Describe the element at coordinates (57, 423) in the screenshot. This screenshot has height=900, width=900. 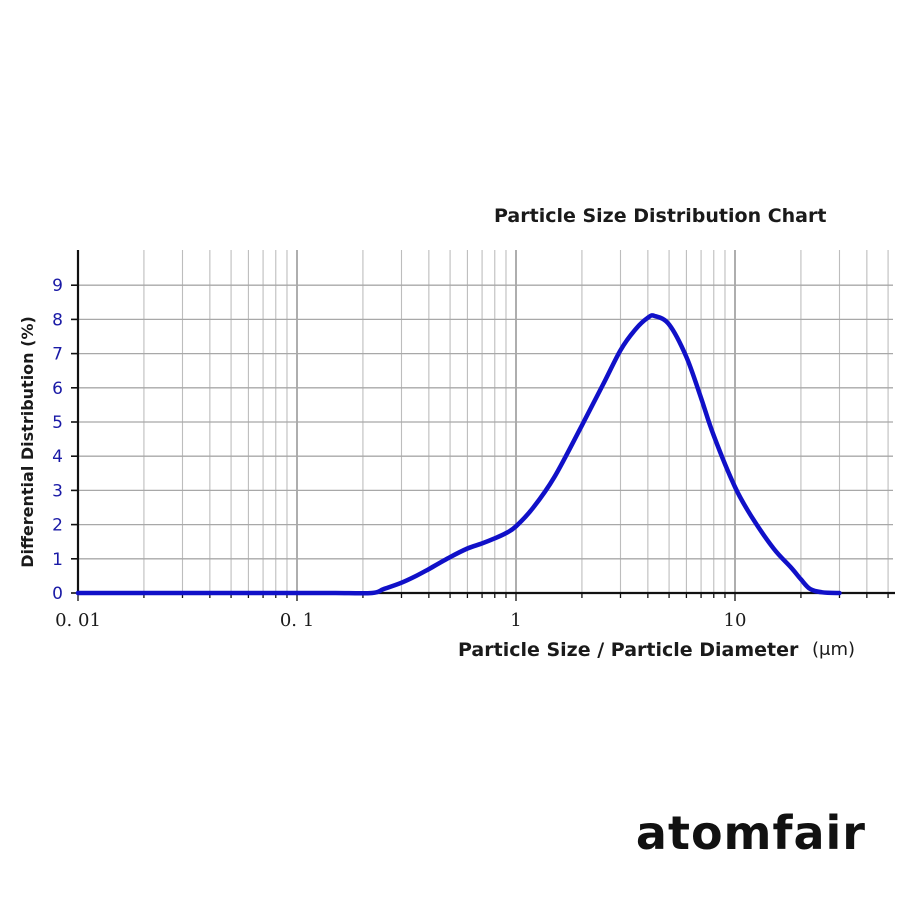
I see `y-tick-label: 5` at that location.